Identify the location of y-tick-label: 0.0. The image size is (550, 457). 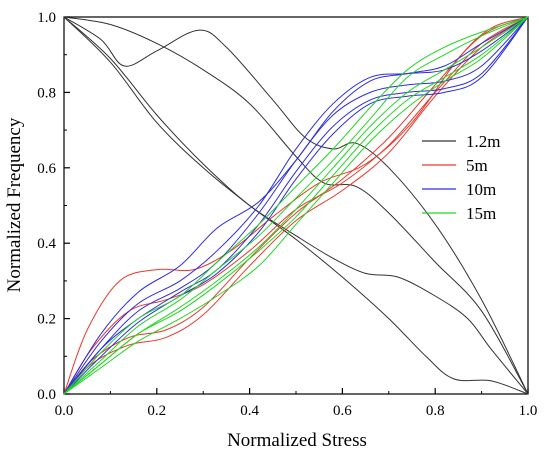
(46, 395).